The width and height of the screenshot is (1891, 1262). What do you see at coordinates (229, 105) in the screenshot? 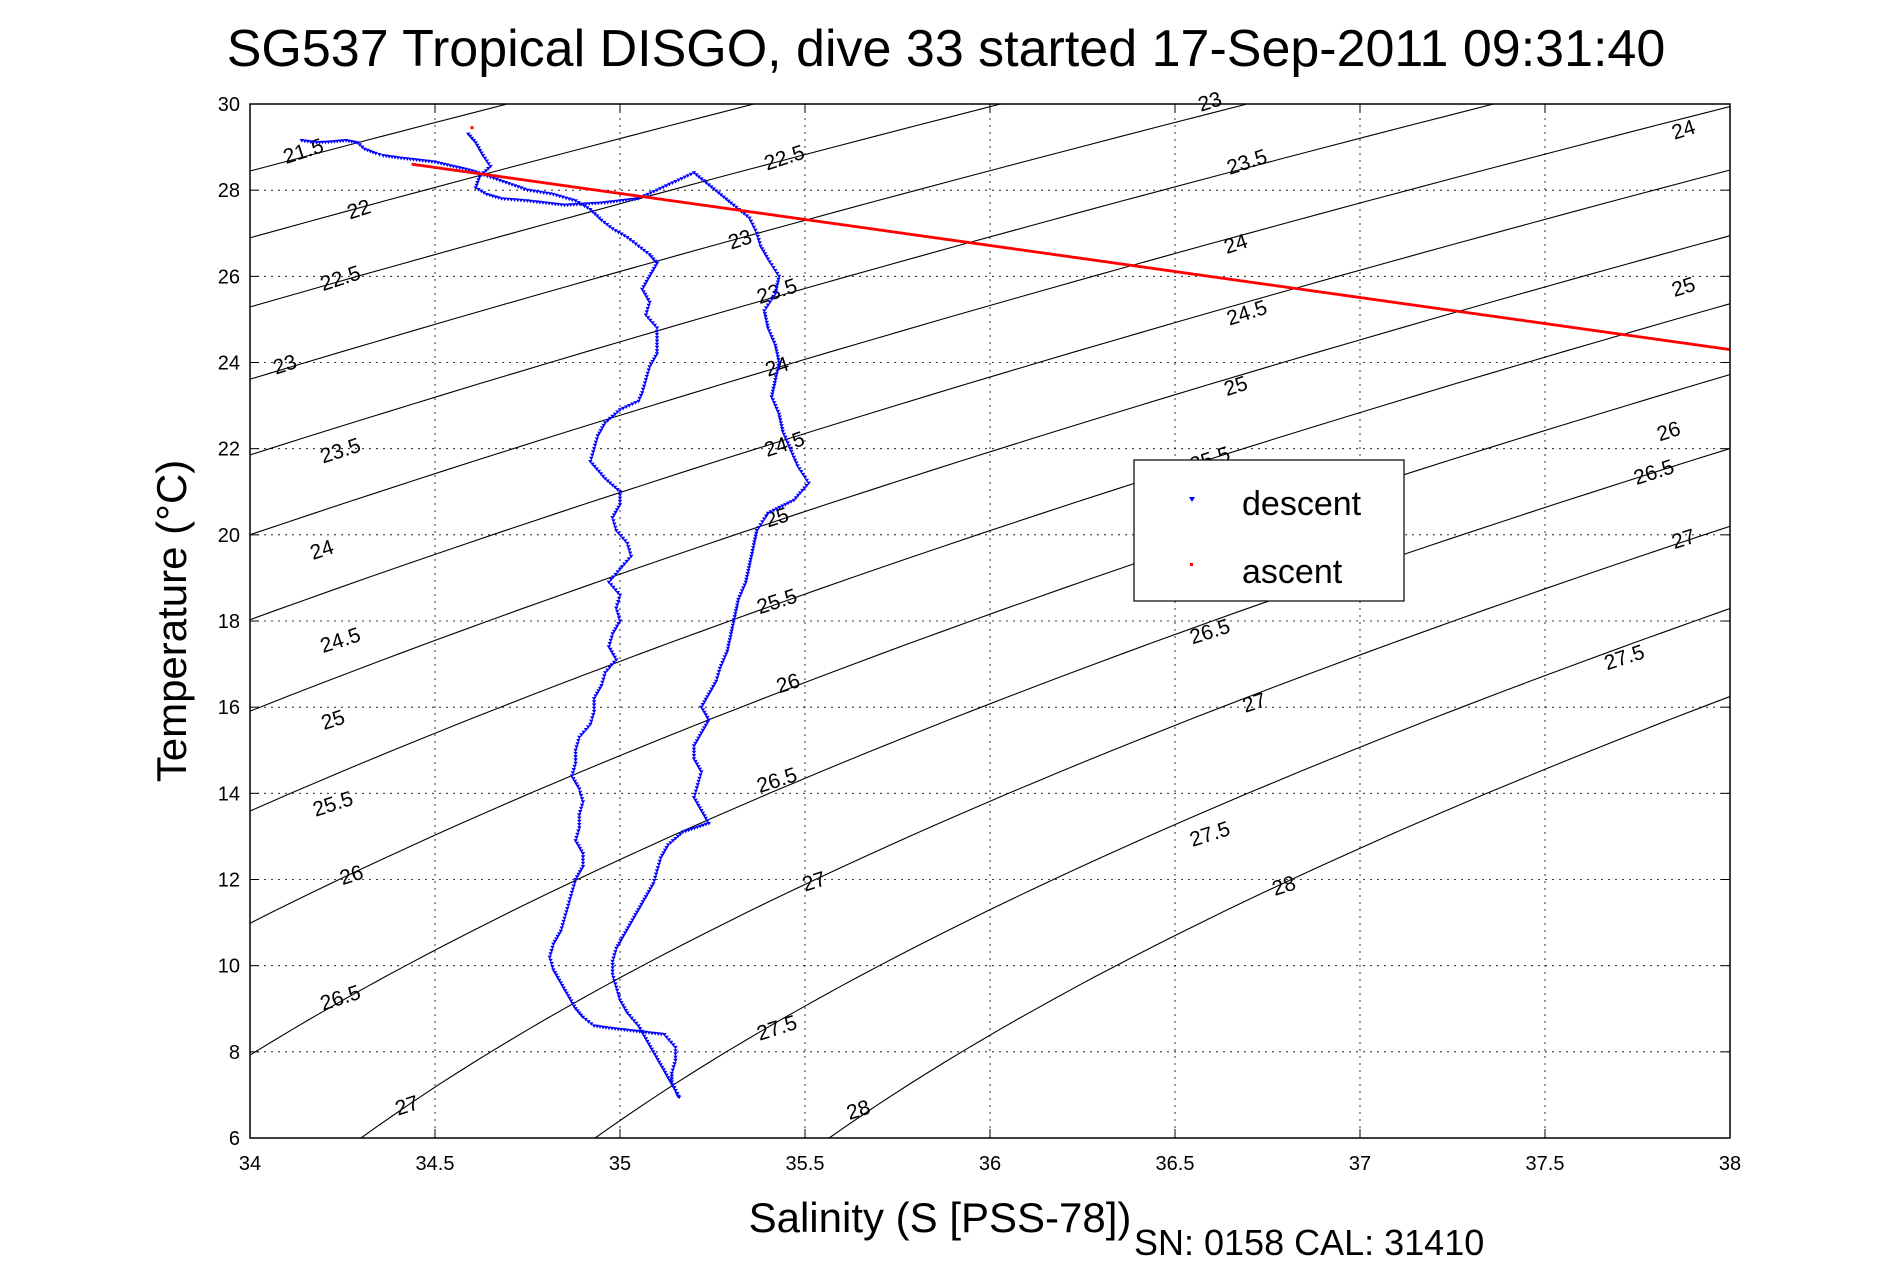
I see `y-tick-label: 30` at bounding box center [229, 105].